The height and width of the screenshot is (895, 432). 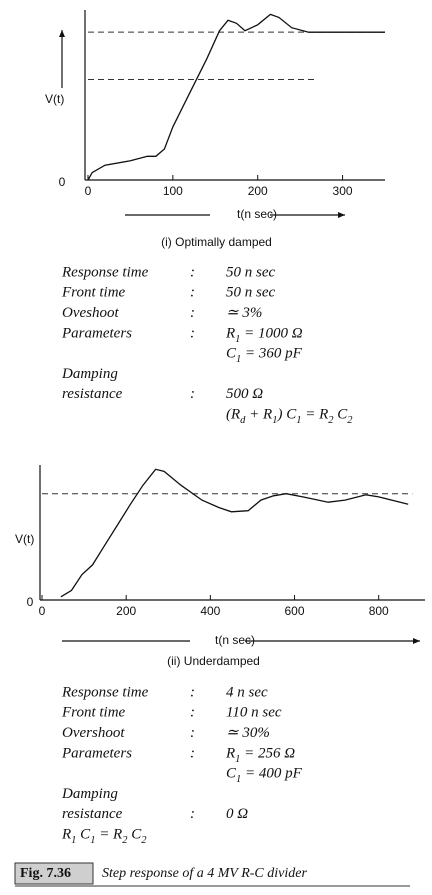 What do you see at coordinates (264, 334) in the screenshot?
I see `spec-value: R1 = 1000 Ω` at bounding box center [264, 334].